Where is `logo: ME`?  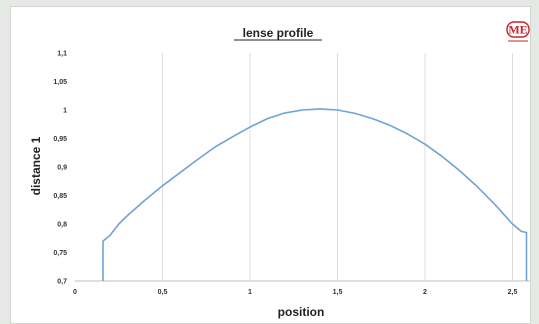
logo: ME is located at coordinates (518, 31).